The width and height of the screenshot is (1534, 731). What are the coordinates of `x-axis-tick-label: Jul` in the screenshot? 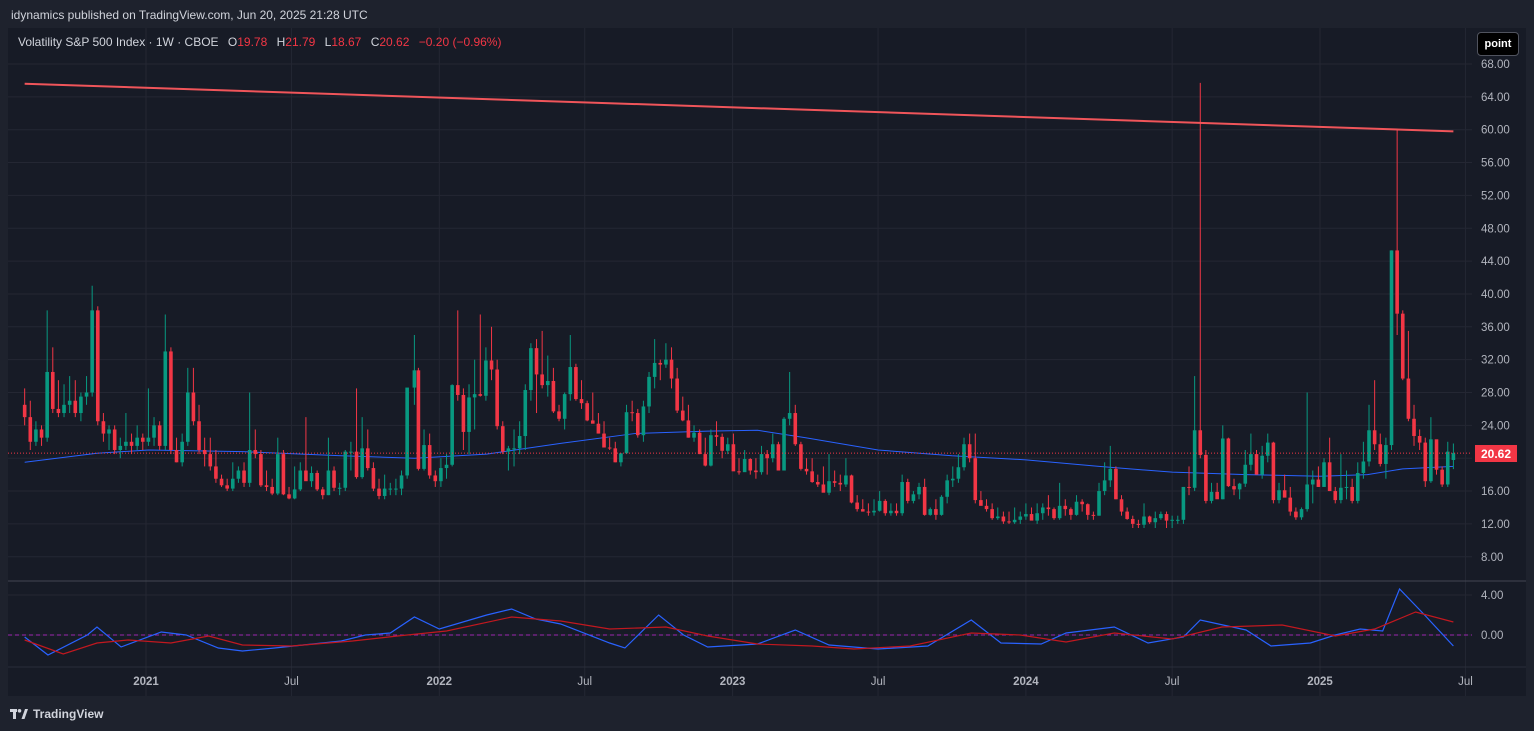 It's located at (878, 682).